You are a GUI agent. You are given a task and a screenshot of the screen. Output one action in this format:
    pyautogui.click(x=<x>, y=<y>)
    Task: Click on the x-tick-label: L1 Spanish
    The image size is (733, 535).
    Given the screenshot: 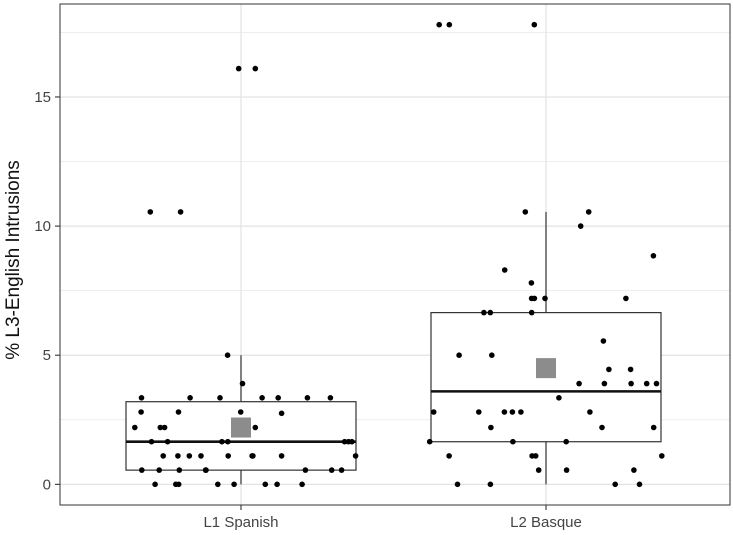 What is the action you would take?
    pyautogui.click(x=240, y=522)
    